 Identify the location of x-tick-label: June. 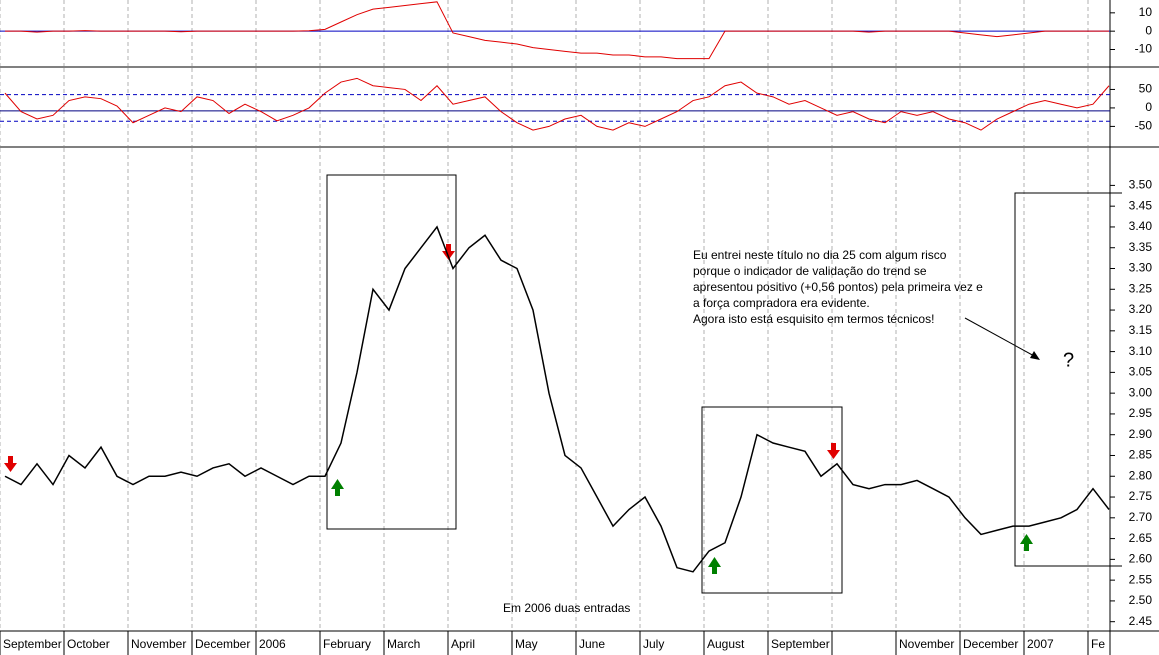
(592, 644).